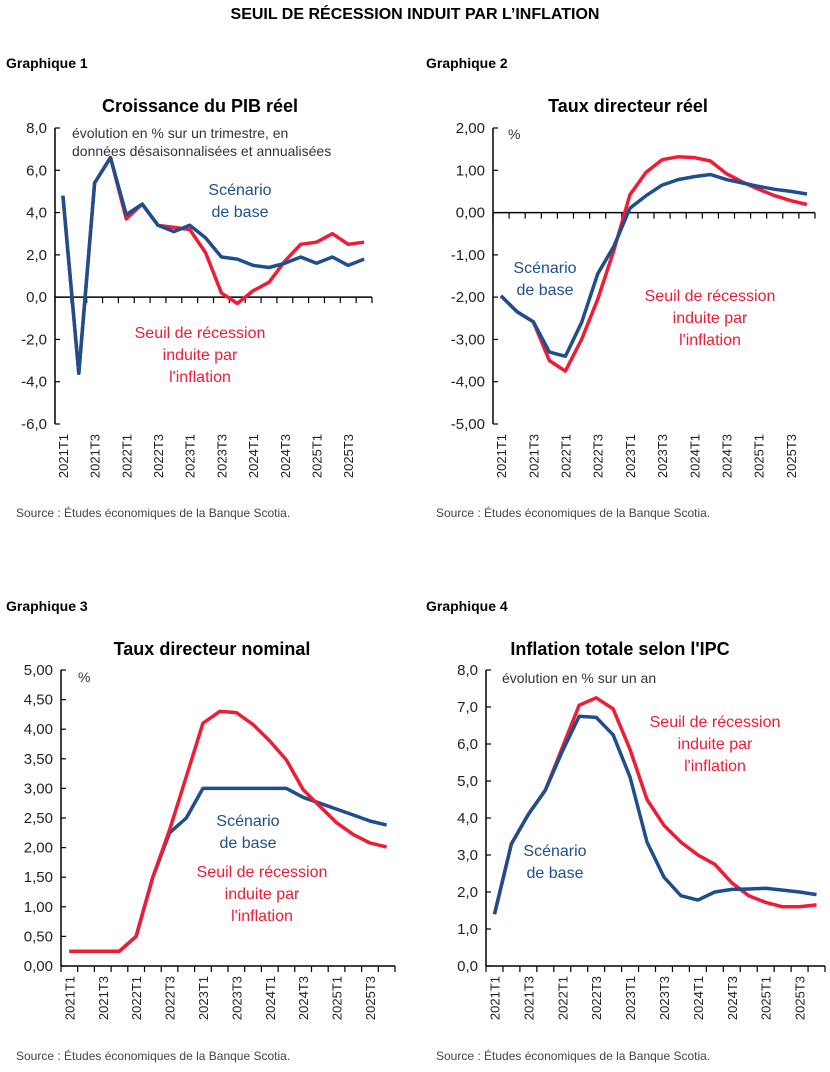  I want to click on chart-label: Graphique 2, so click(467, 63).